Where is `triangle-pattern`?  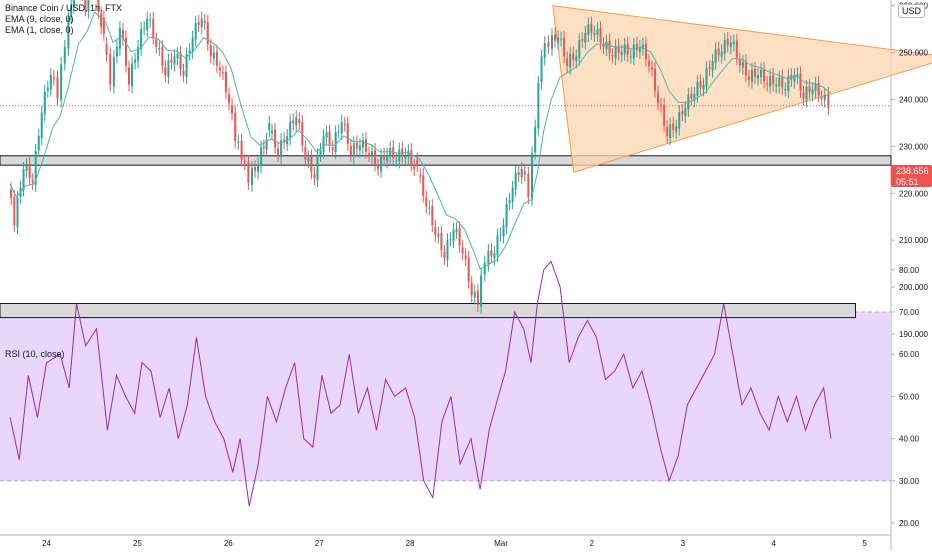
triangle-pattern is located at coordinates (742, 89).